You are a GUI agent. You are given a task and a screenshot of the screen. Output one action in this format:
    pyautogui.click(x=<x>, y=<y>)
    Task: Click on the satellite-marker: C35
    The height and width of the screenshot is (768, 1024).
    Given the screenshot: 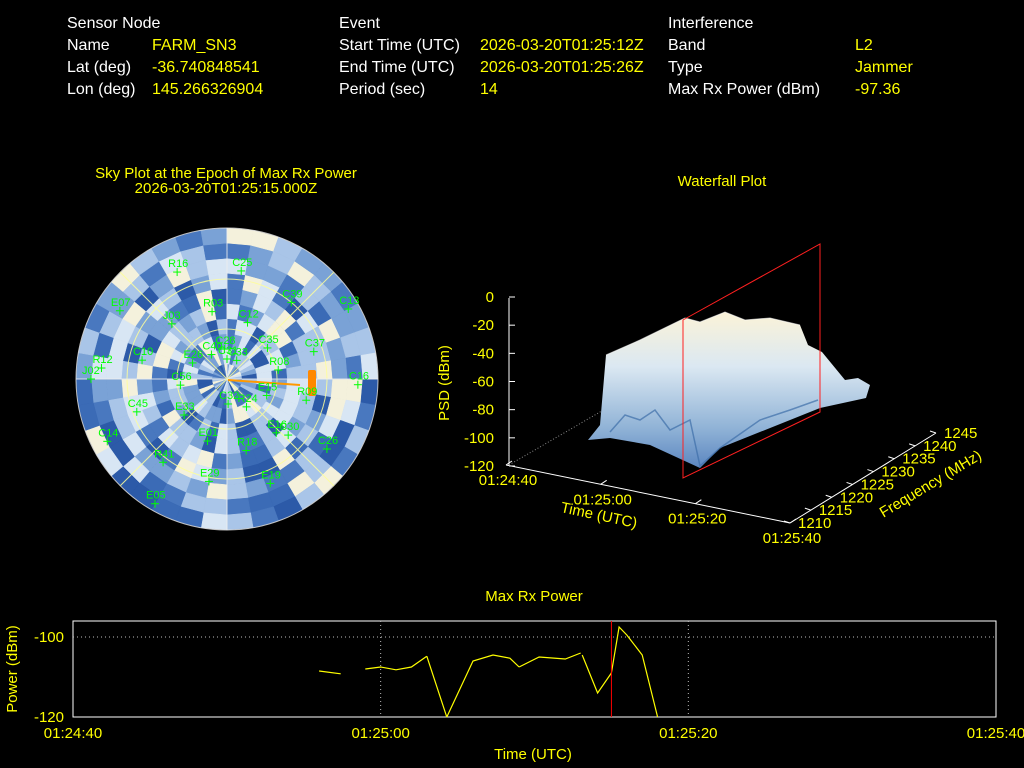 What is the action you would take?
    pyautogui.click(x=268, y=343)
    